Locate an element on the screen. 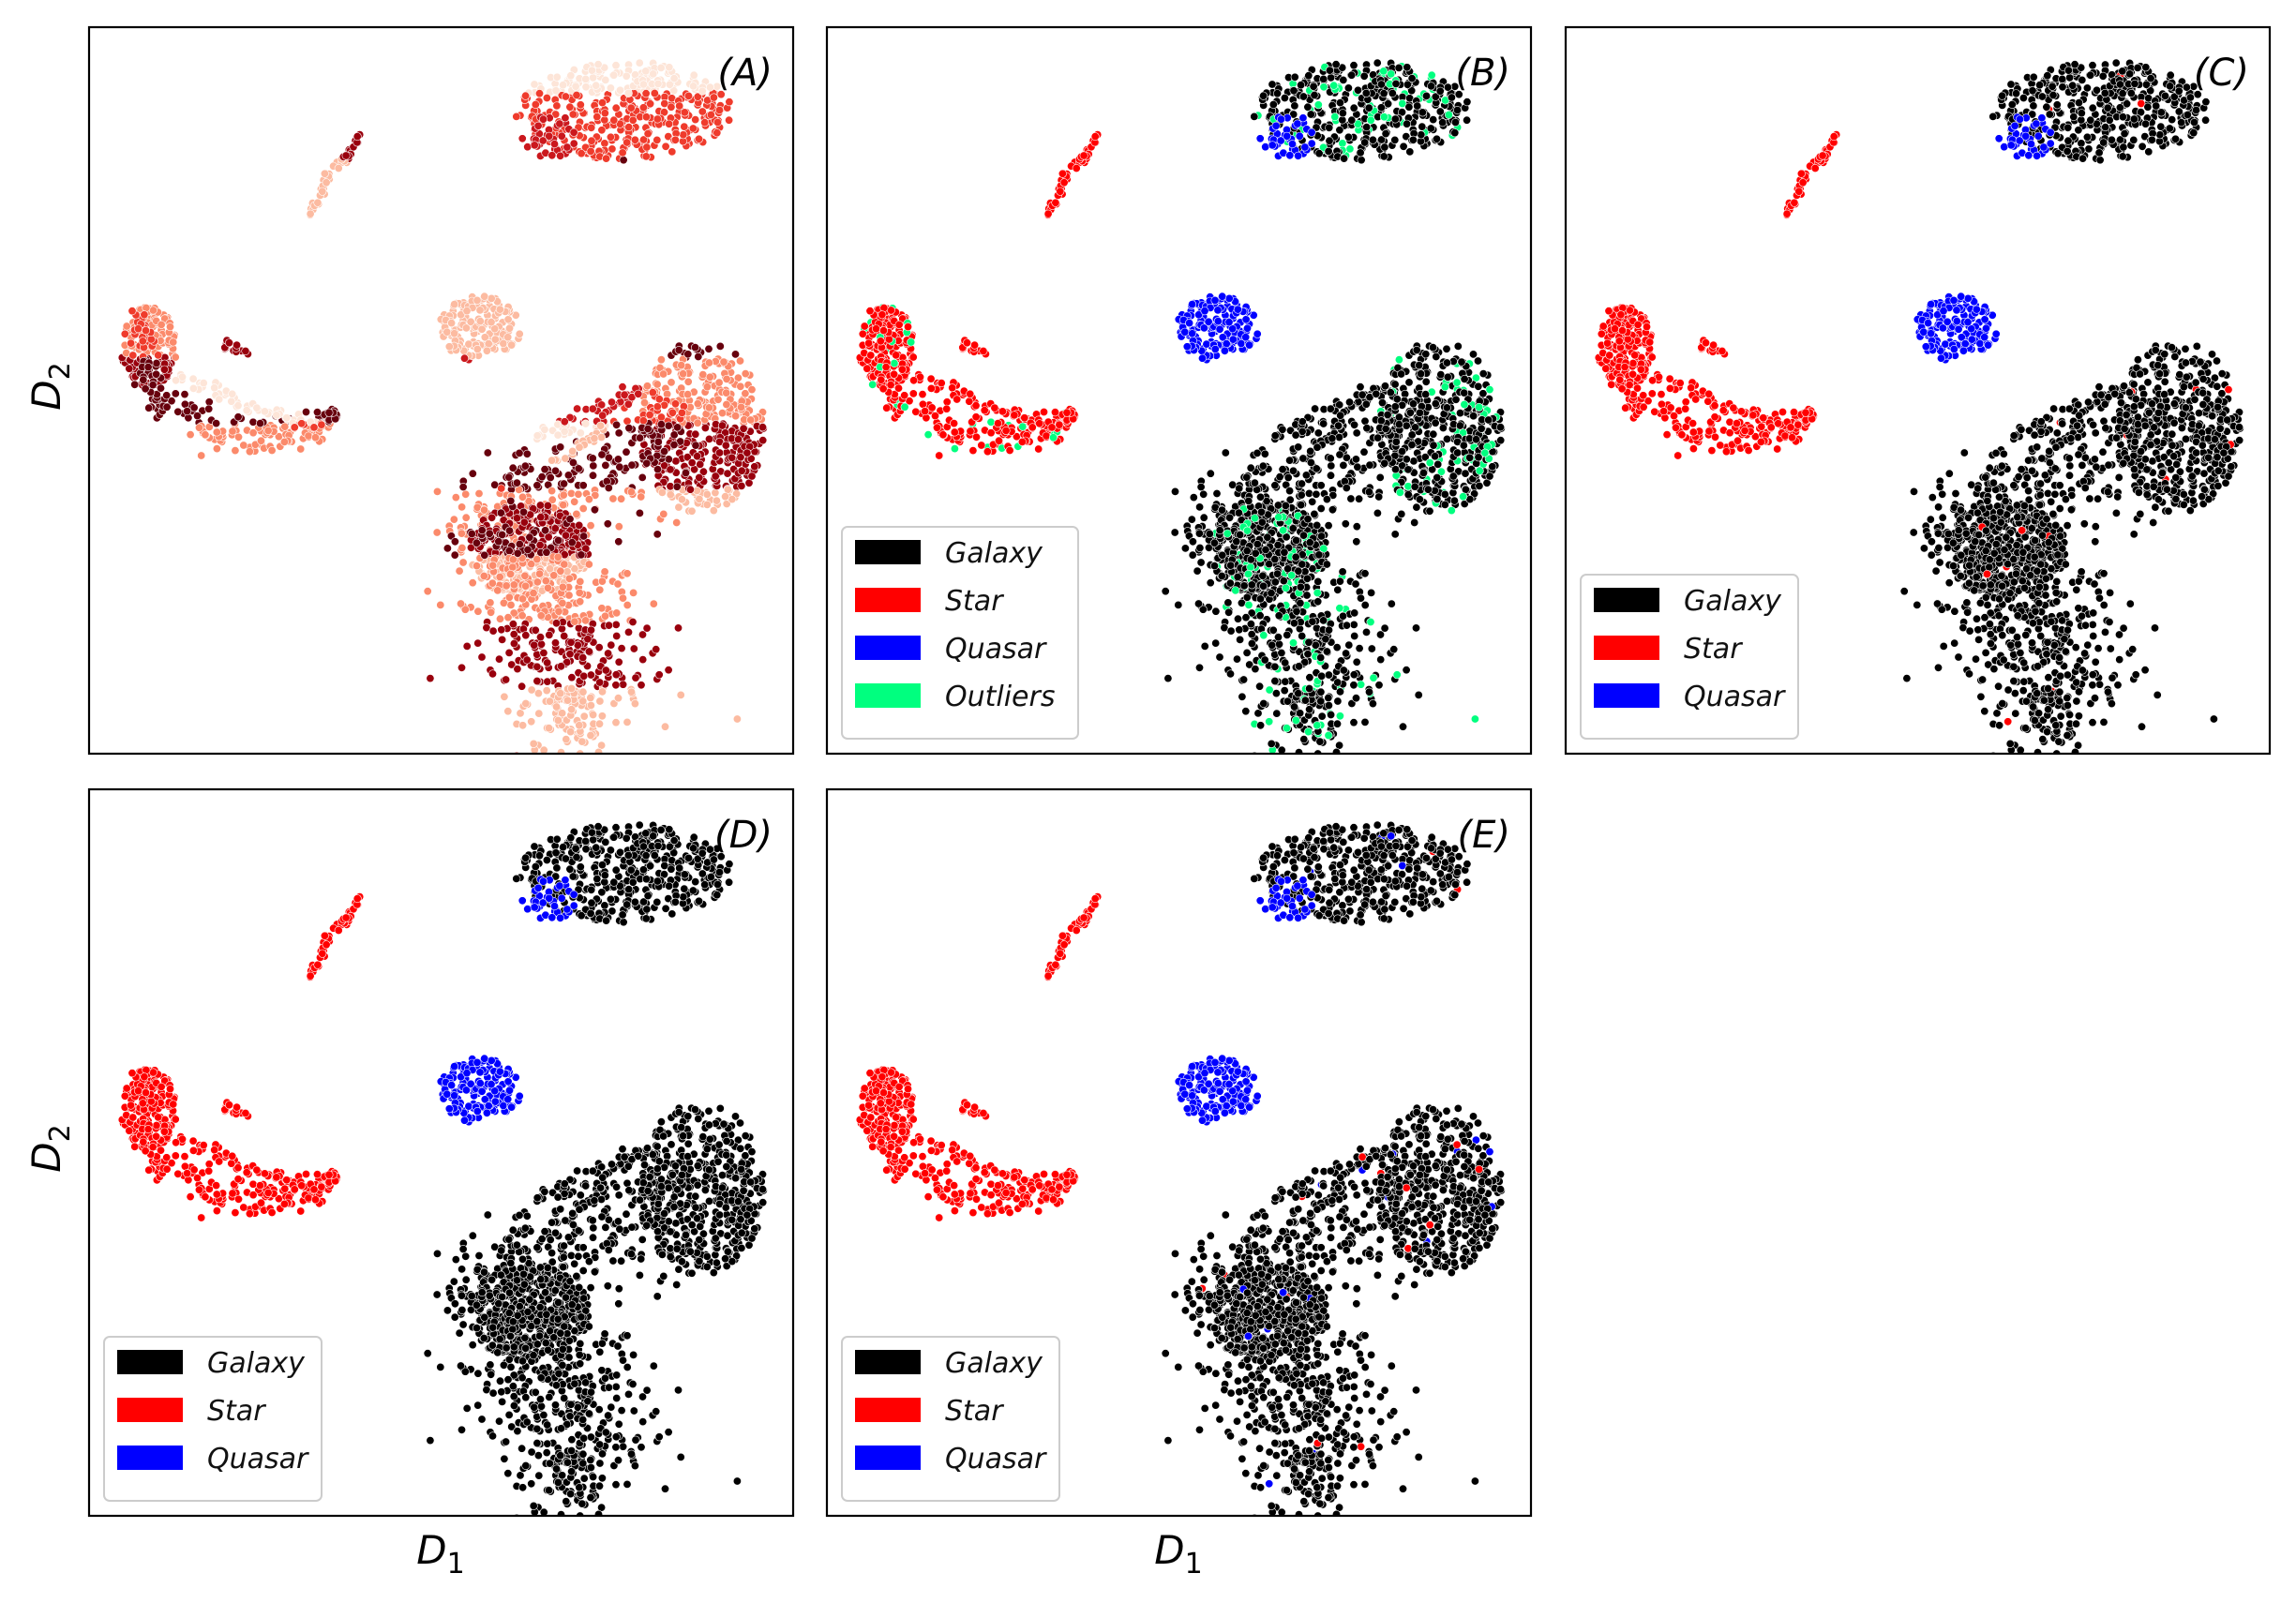  panel-1: (A) is located at coordinates (441, 390).